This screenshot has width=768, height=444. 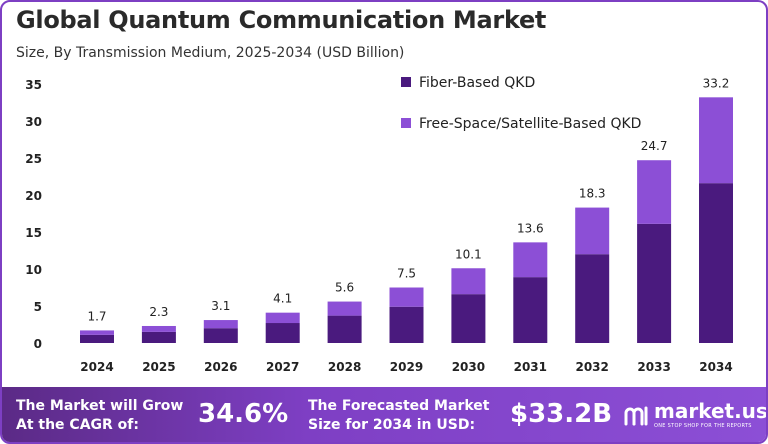 What do you see at coordinates (654, 146) in the screenshot?
I see `bar-total-label: 24.7` at bounding box center [654, 146].